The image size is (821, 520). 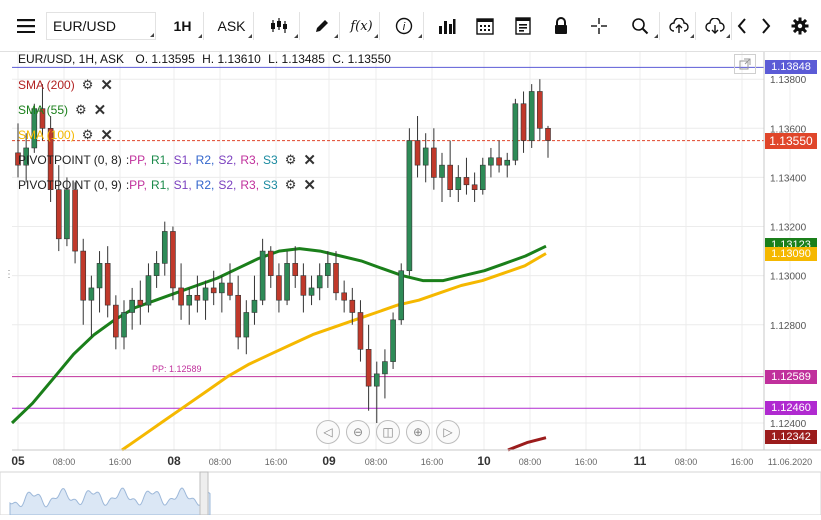 I want to click on legend-item: SMA (55) ⚙ ✕, so click(x=62, y=110).